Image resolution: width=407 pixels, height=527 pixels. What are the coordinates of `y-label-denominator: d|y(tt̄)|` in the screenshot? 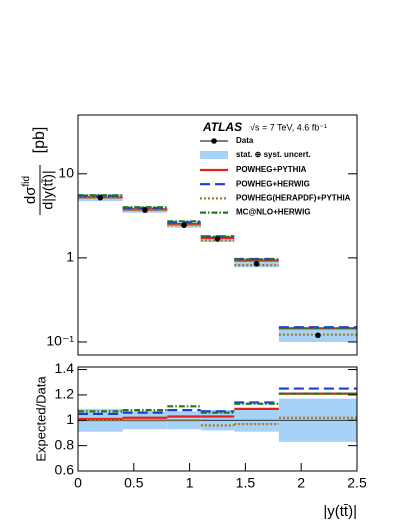 It's located at (48, 189).